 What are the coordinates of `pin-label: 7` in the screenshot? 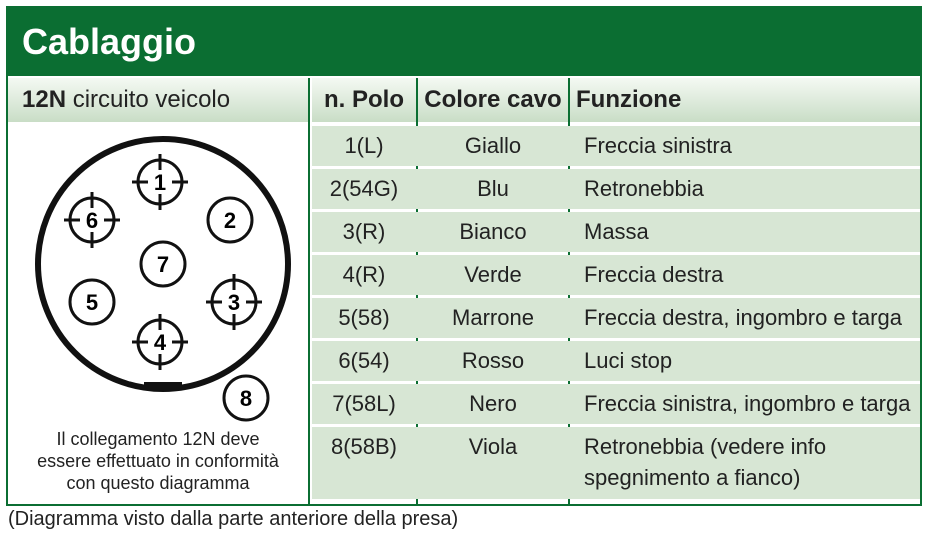 It's located at (163, 264).